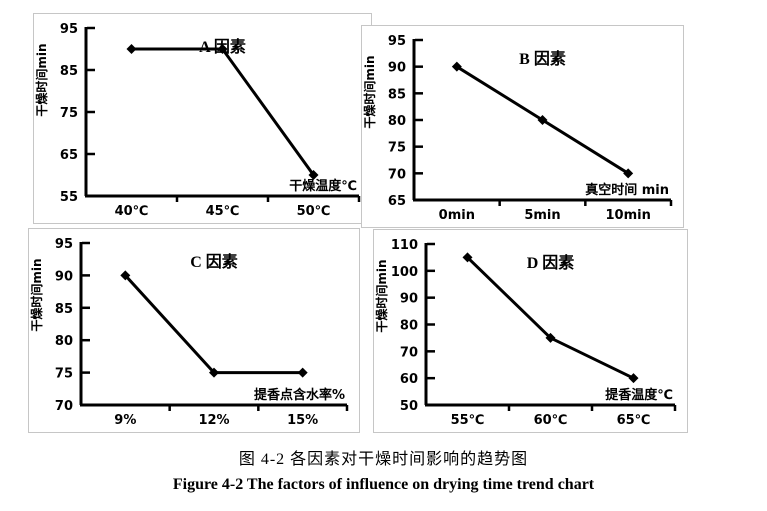 The image size is (767, 511). I want to click on x-axis-label: 干燥温度℃, so click(323, 186).